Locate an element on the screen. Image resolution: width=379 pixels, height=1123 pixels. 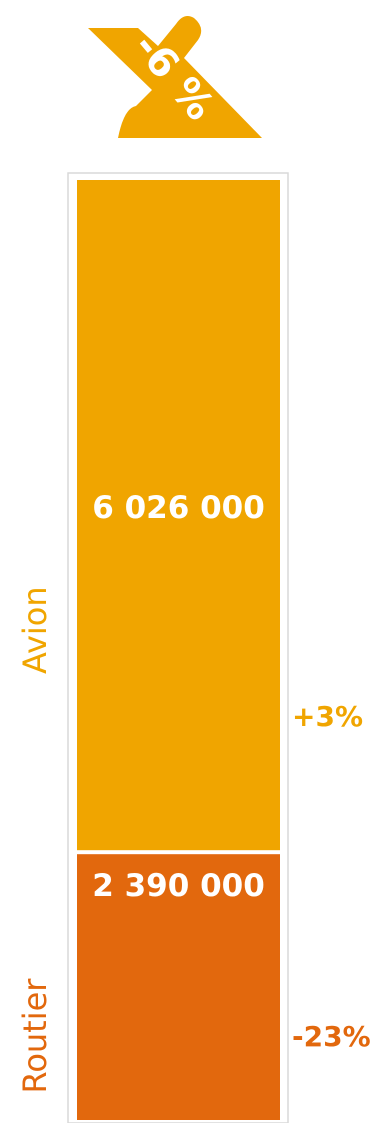
category-label-routier: Routier is located at coordinates (35, 1036).